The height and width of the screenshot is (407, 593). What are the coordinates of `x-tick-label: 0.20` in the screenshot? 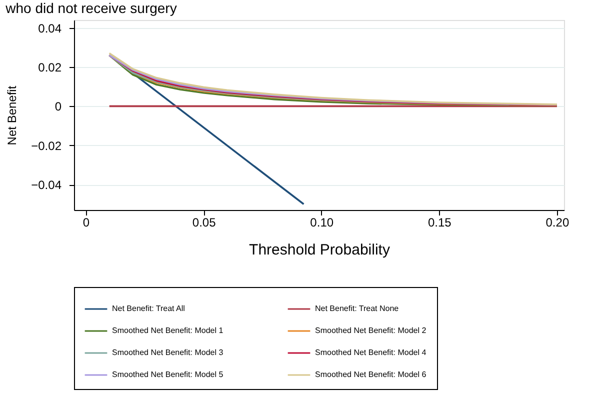 It's located at (558, 223).